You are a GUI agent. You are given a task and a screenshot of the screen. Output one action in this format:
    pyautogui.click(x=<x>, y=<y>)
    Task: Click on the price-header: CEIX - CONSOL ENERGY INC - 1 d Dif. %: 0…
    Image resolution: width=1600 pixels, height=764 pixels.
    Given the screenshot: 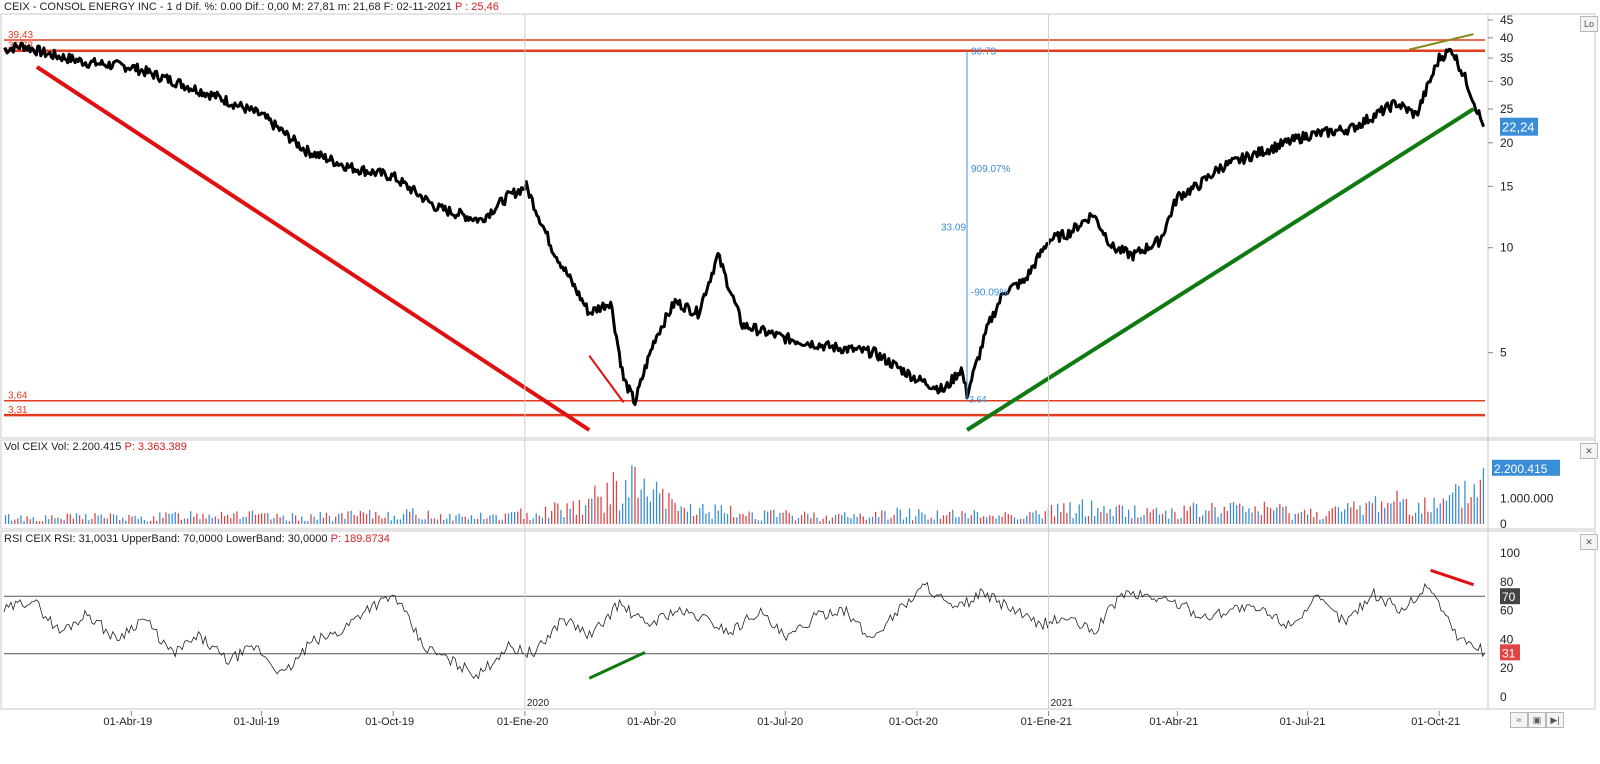 What is the action you would take?
    pyautogui.click(x=251, y=7)
    